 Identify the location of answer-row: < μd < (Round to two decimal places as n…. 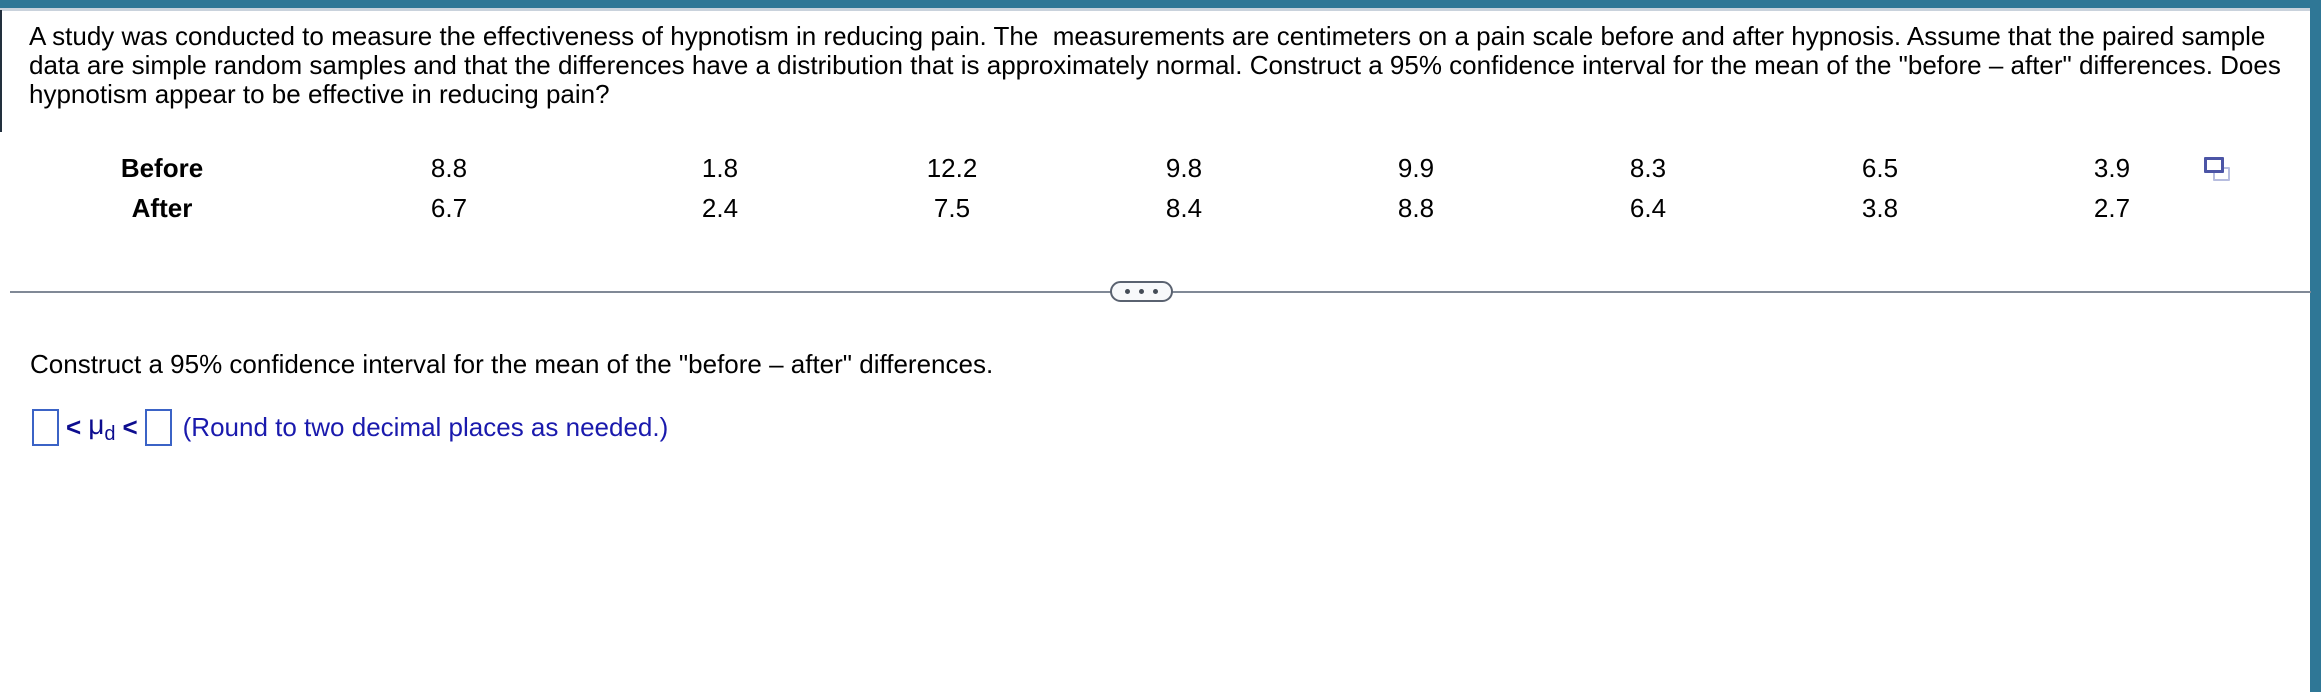
(350, 427).